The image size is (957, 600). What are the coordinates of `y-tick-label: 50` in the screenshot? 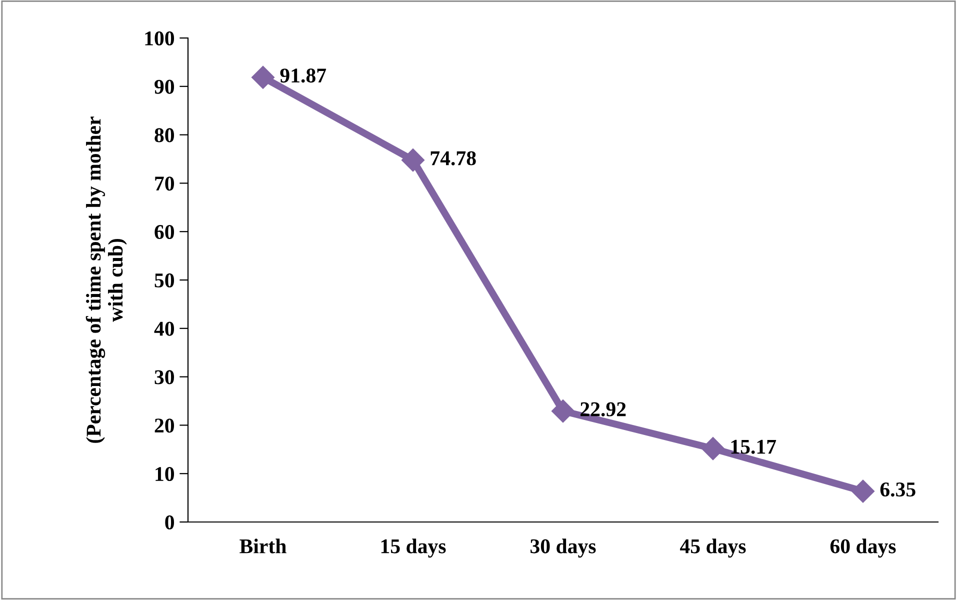 It's located at (164, 280).